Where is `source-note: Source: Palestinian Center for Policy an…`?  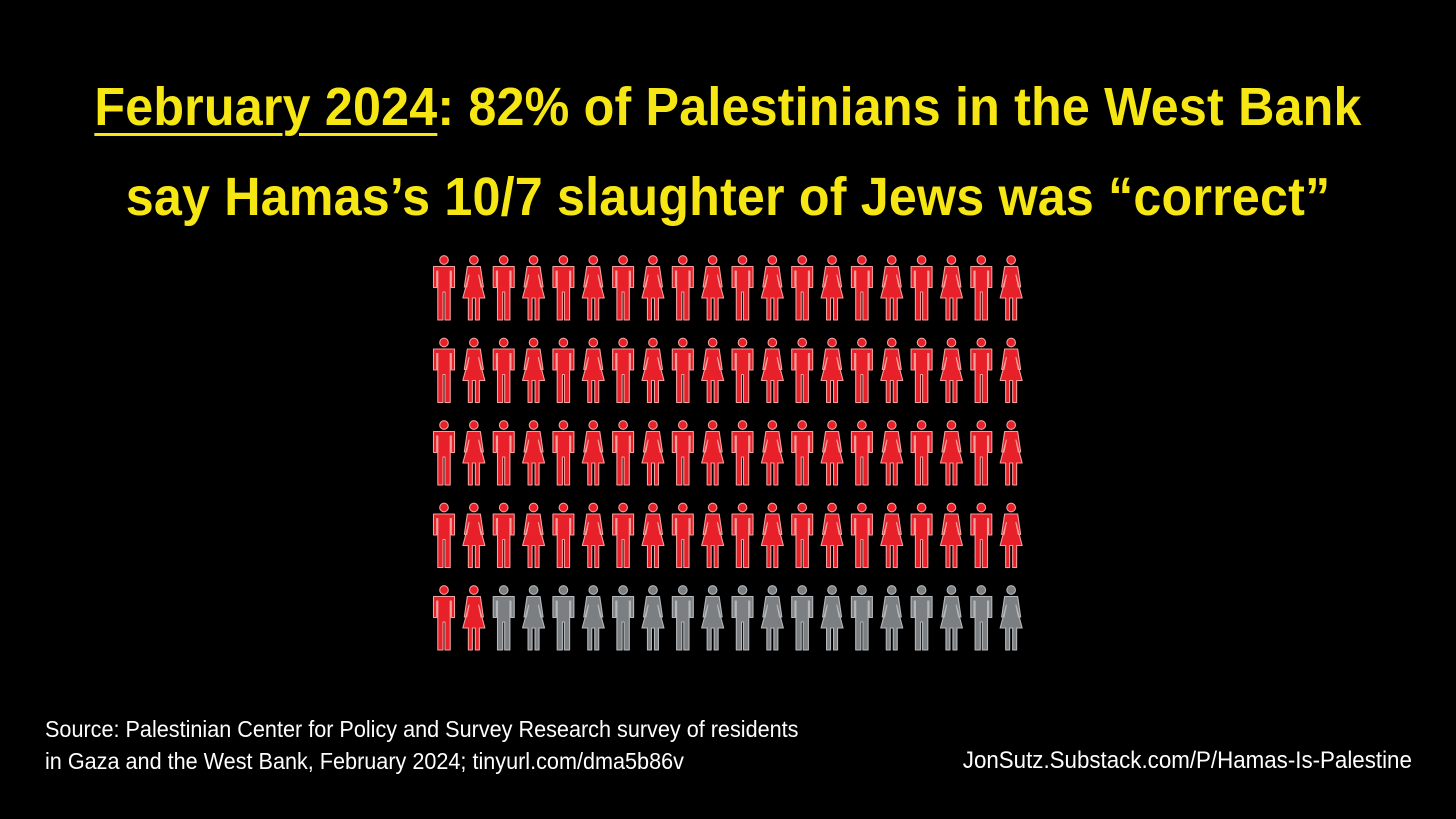
source-note: Source: Palestinian Center for Policy an… is located at coordinates (458, 745).